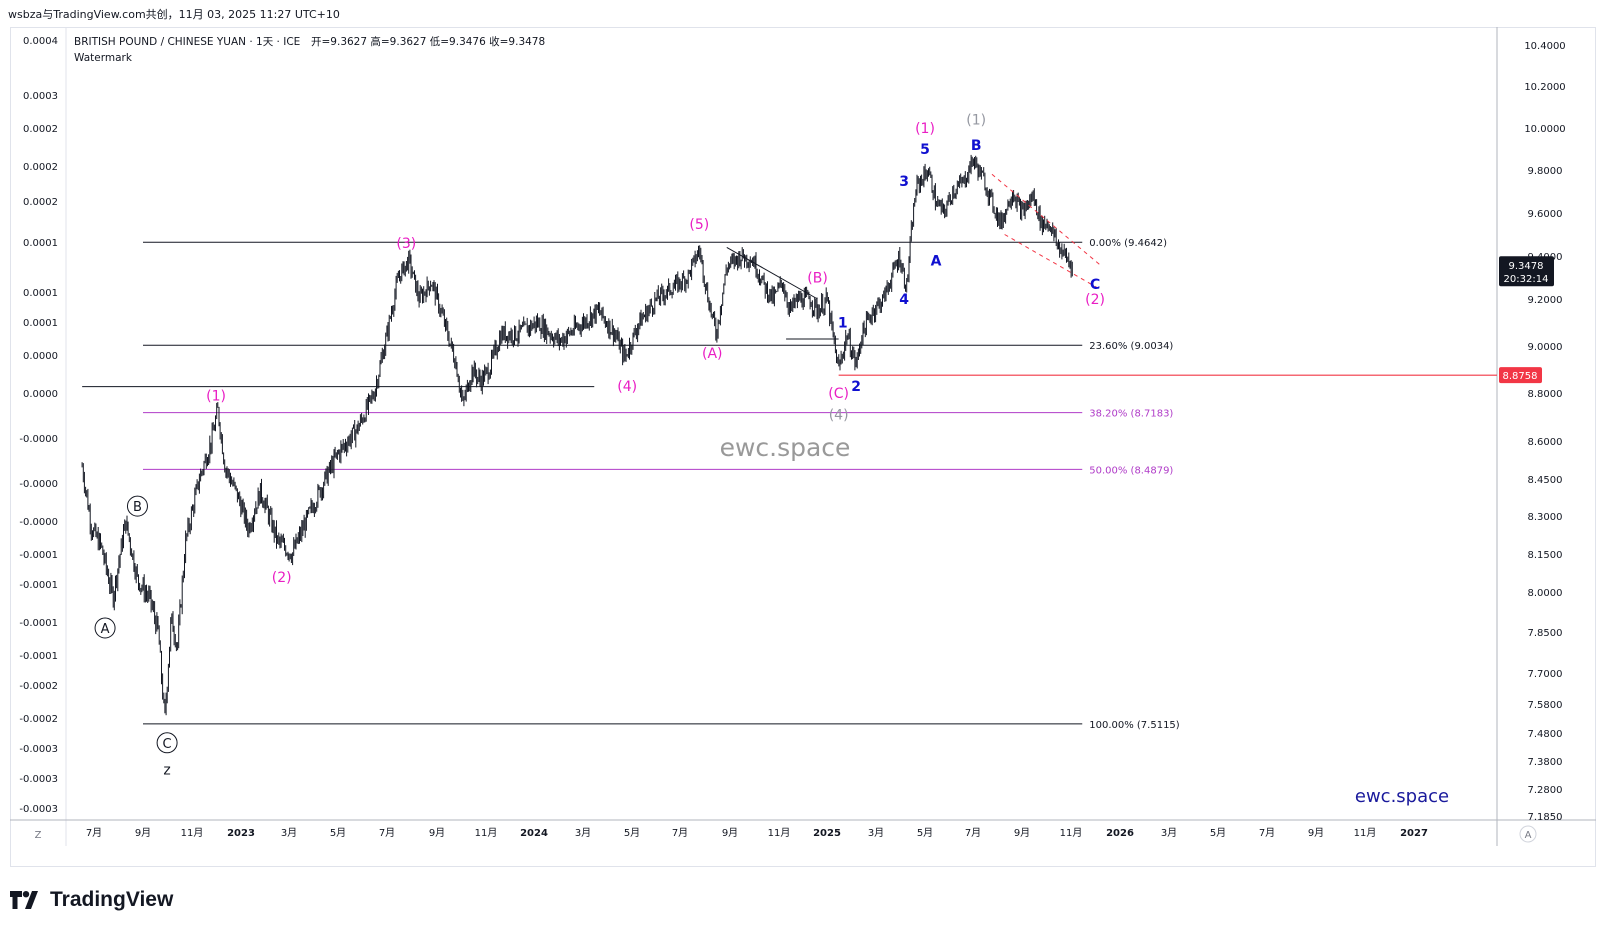 Image resolution: width=1603 pixels, height=926 pixels. What do you see at coordinates (1120, 833) in the screenshot?
I see `time-axis-label: 2026` at bounding box center [1120, 833].